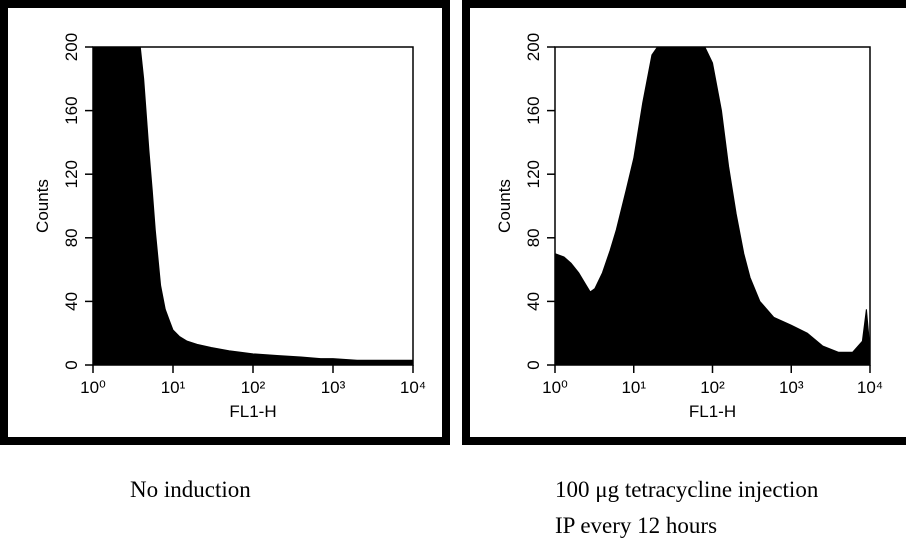 Image resolution: width=906 pixels, height=545 pixels. What do you see at coordinates (687, 489) in the screenshot?
I see `caption: 100 μg tetracycline injection` at bounding box center [687, 489].